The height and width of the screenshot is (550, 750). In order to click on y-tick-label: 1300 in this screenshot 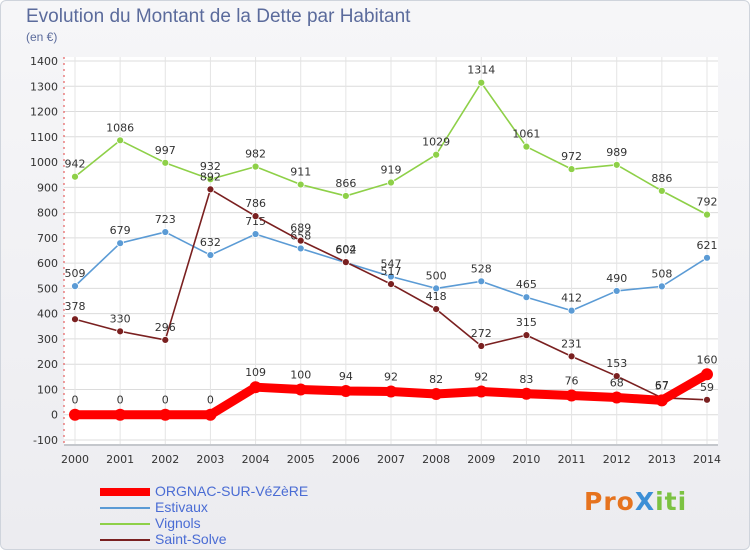, I will do `click(44, 86)`.